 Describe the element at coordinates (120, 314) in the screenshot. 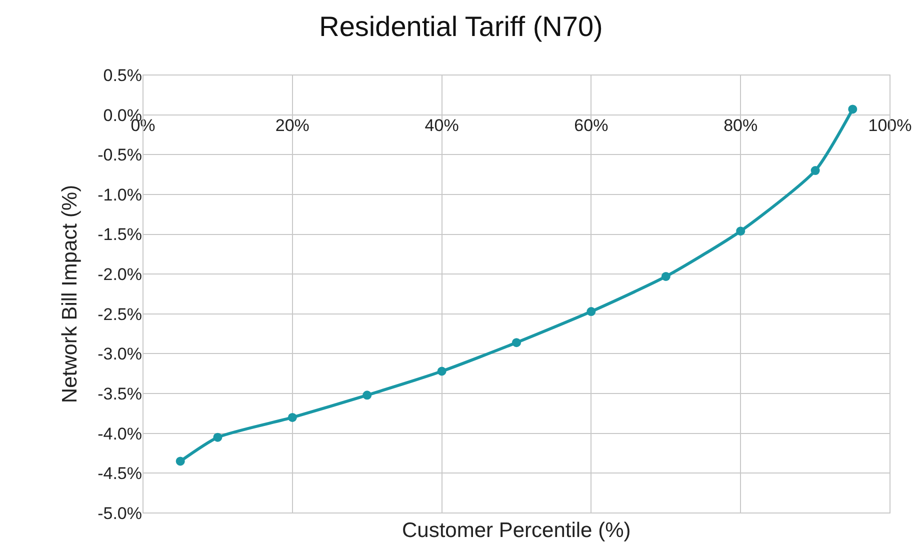

I see `y-tick-label: -2.5%` at that location.